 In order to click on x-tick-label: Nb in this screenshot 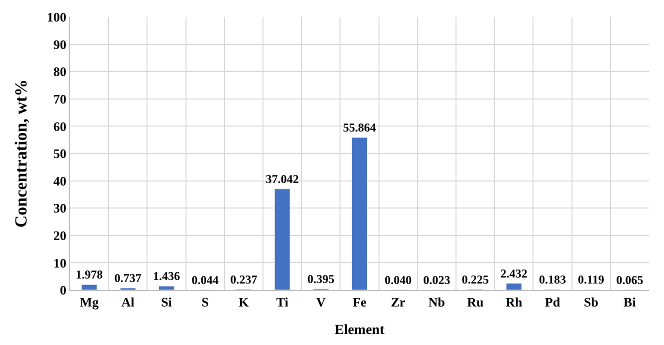, I will do `click(437, 302)`.